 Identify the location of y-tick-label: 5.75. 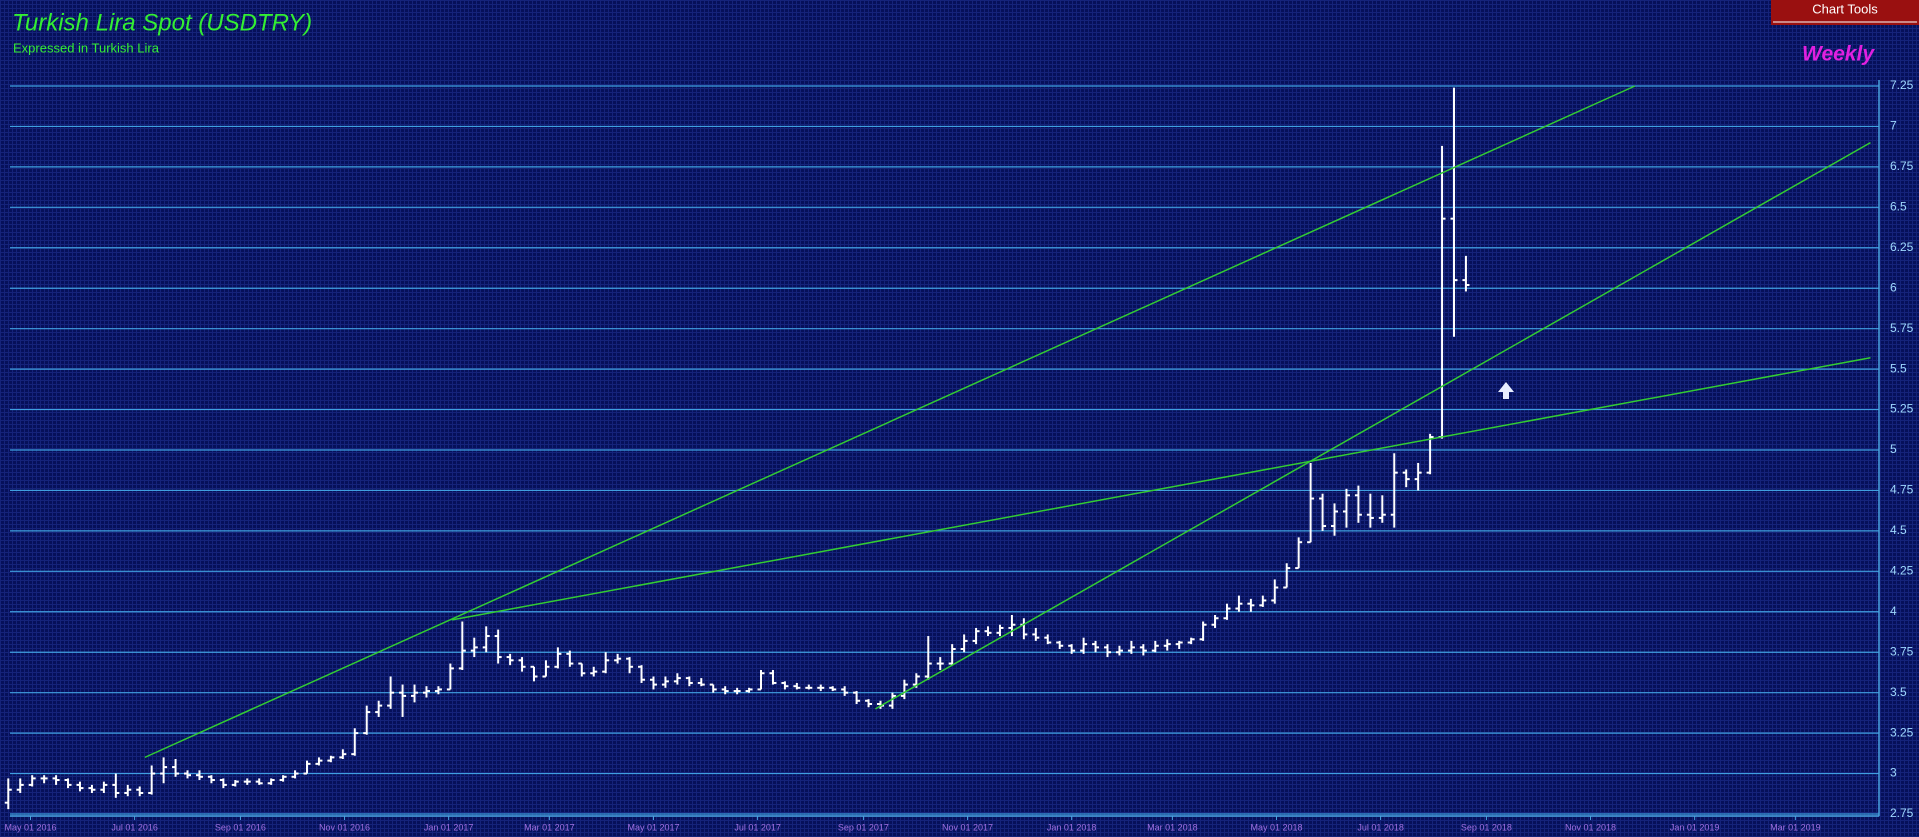
(1902, 328).